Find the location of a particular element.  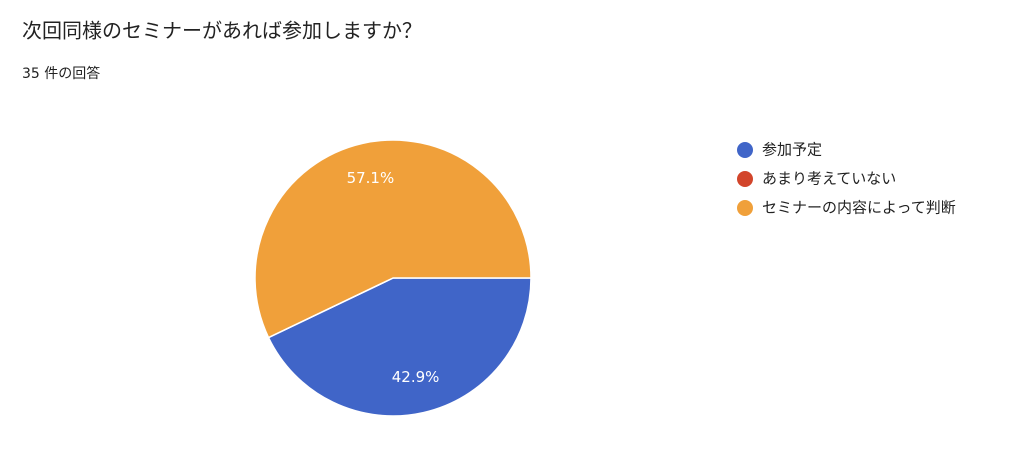

chart-title: 次回同様のセミナーがあれば参加しますか？ is located at coordinates (222, 31).